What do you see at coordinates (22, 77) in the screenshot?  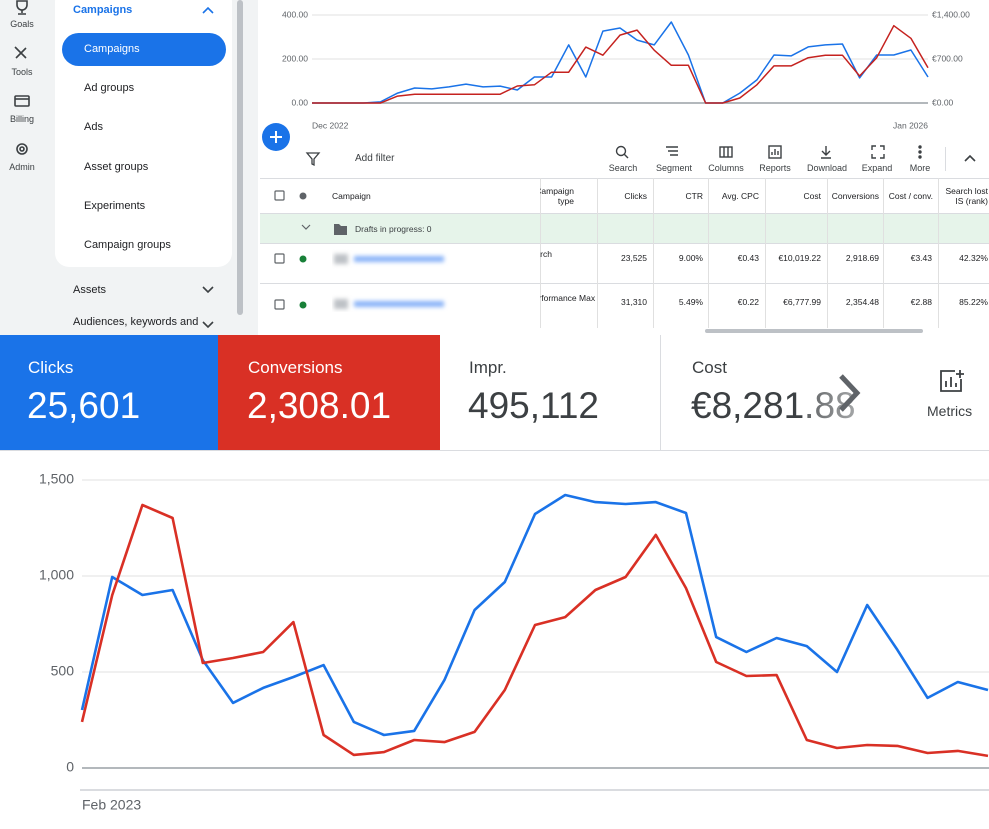 I see `nav-icons` at bounding box center [22, 77].